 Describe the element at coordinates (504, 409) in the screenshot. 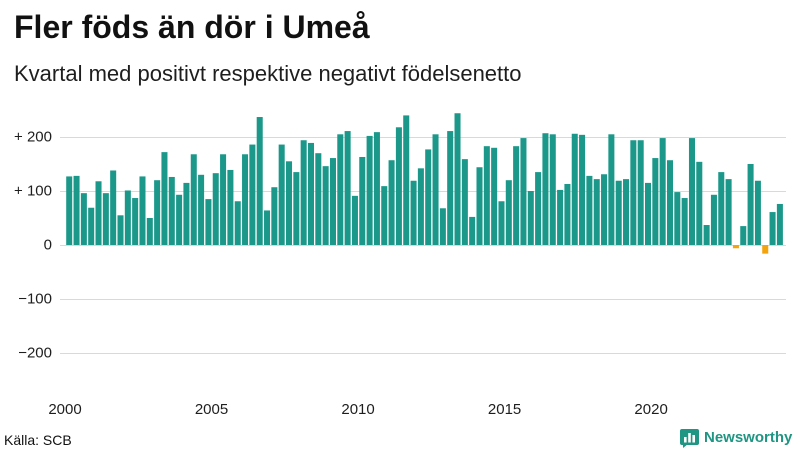

I see `x-tick-label: 2015` at that location.